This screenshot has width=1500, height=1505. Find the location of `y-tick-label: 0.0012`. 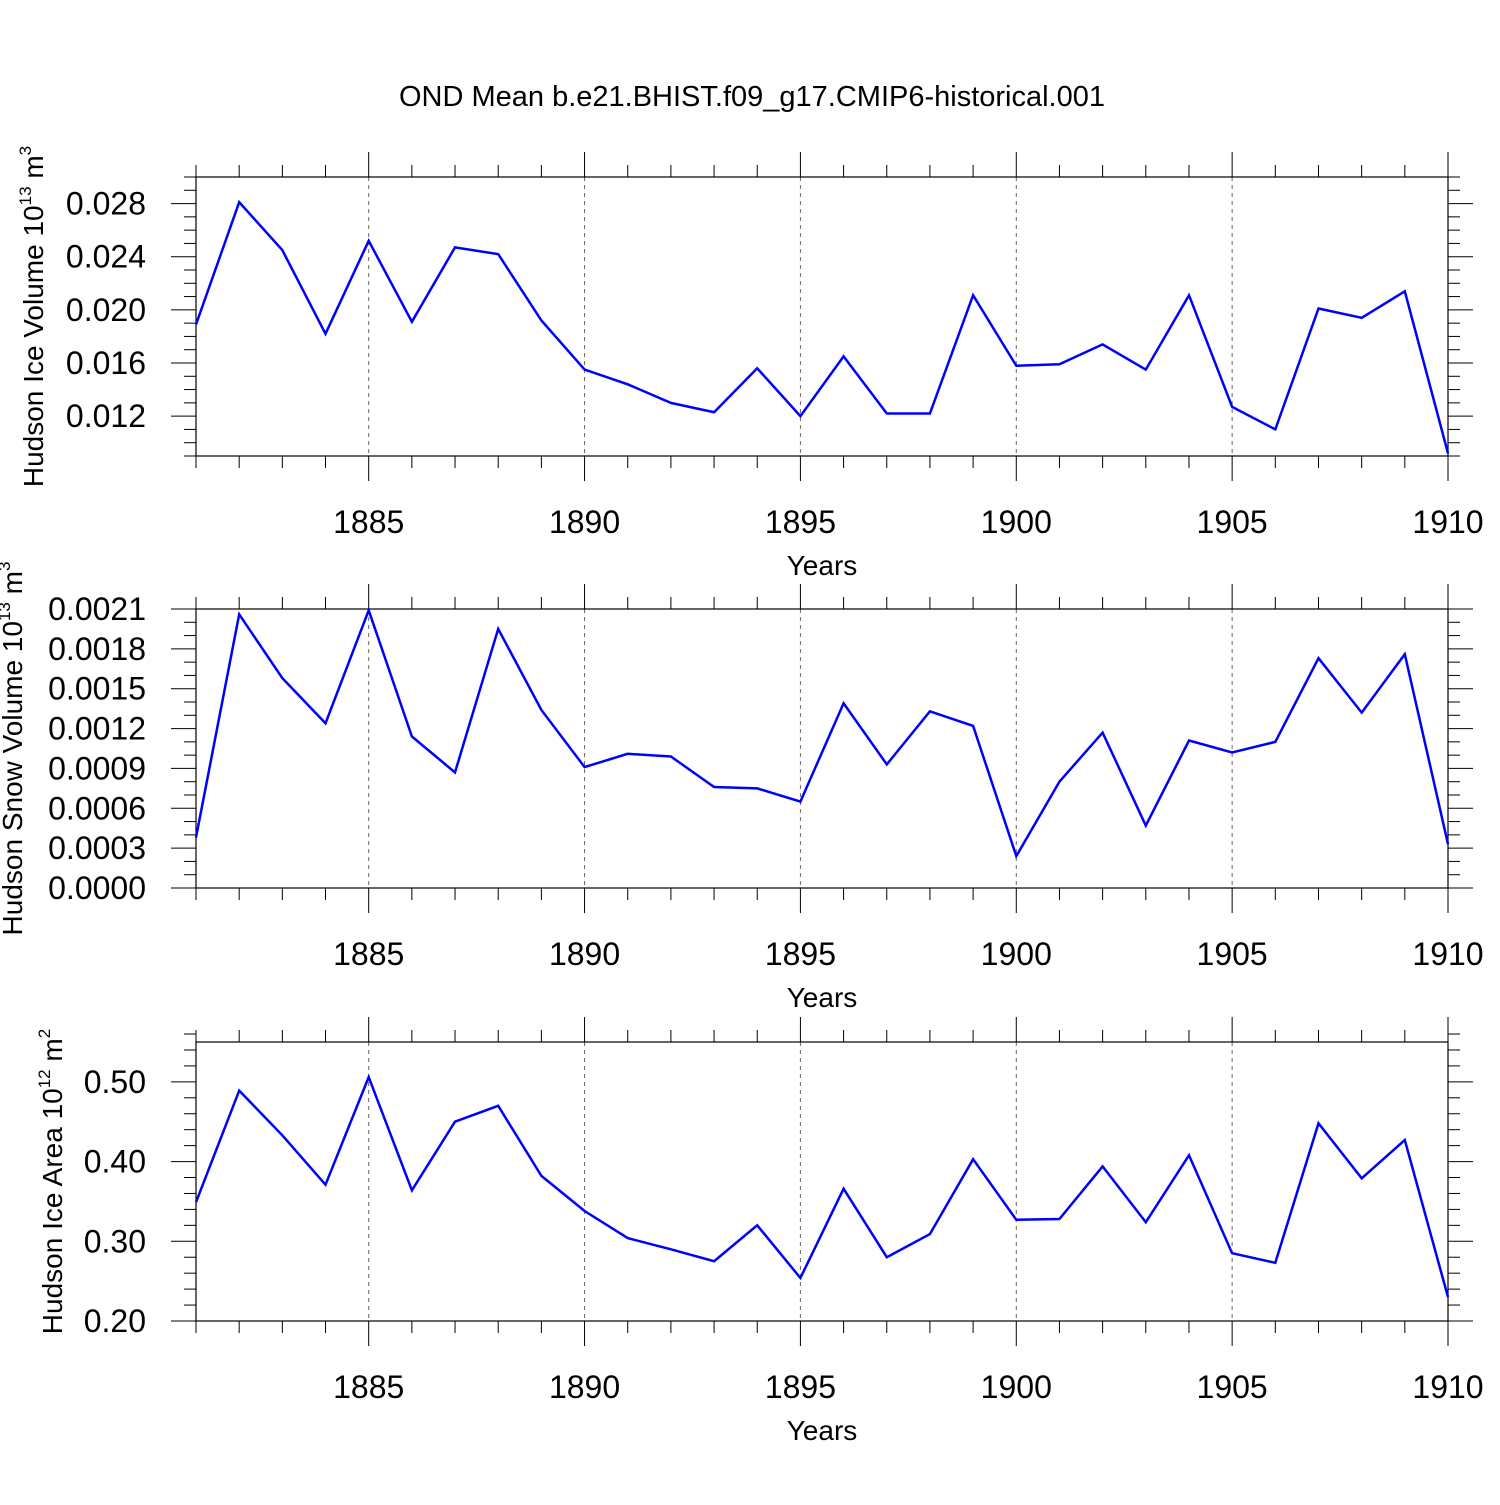

y-tick-label: 0.0012 is located at coordinates (97, 729).